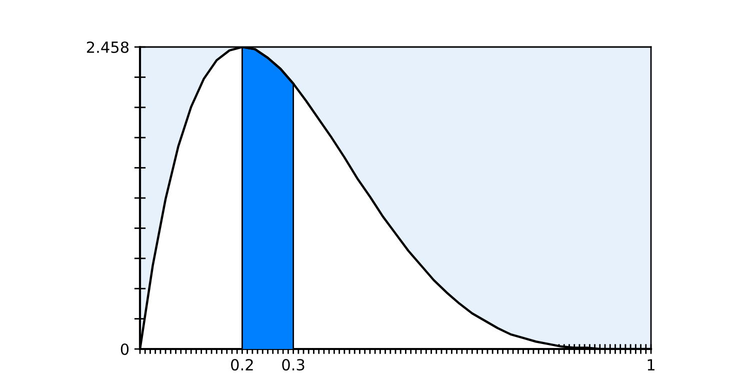 The image size is (750, 375). Describe the element at coordinates (651, 364) in the screenshot. I see `x-tick-label: 1` at that location.